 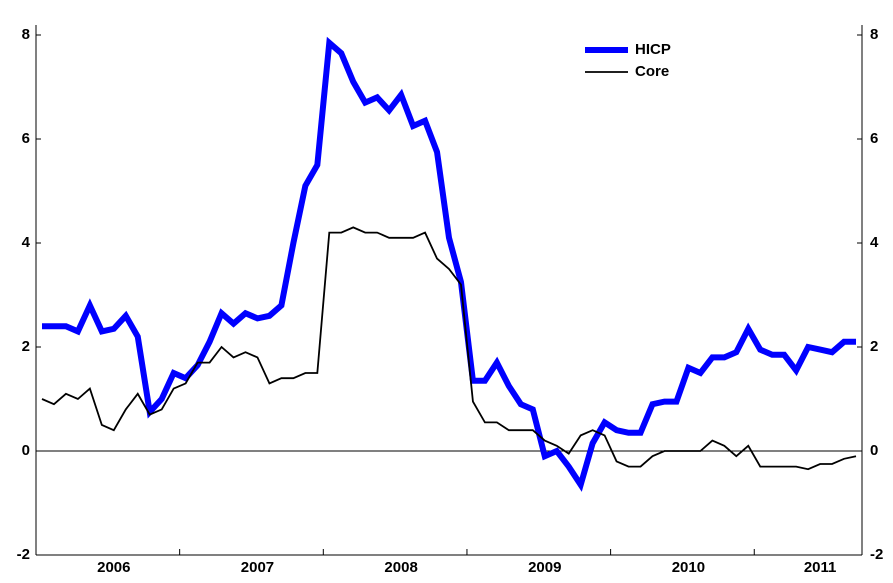 I want to click on legend-label: HICP, so click(x=653, y=49).